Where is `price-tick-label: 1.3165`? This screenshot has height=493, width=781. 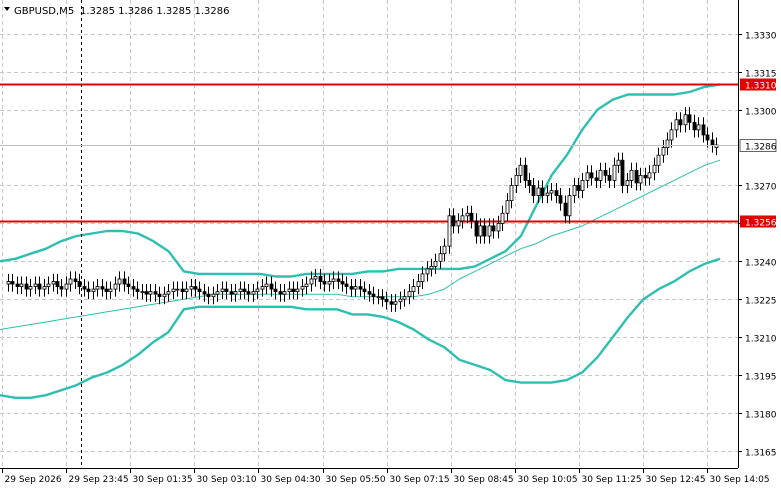
price-tick-label: 1.3165 is located at coordinates (761, 454).